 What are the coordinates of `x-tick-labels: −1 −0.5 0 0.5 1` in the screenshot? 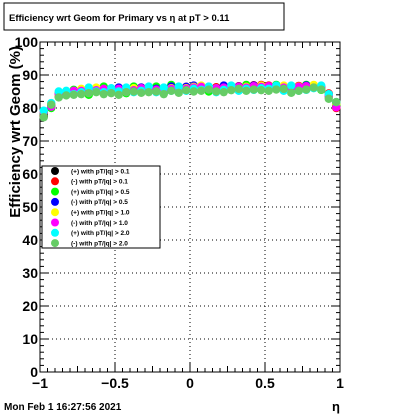 It's located at (188, 383).